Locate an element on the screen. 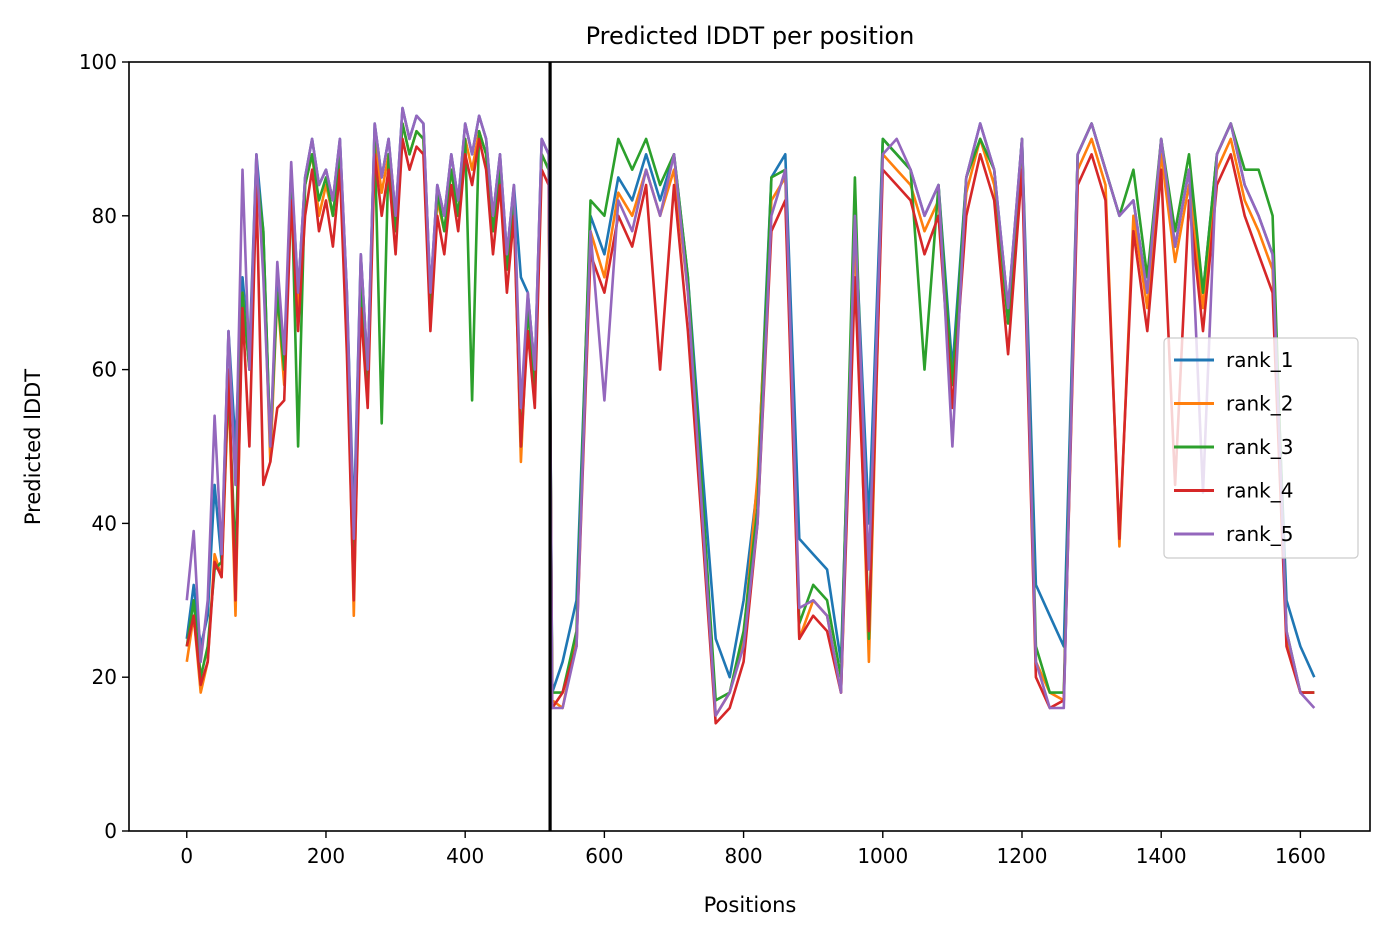  x-tick-label: 400 is located at coordinates (465, 856).